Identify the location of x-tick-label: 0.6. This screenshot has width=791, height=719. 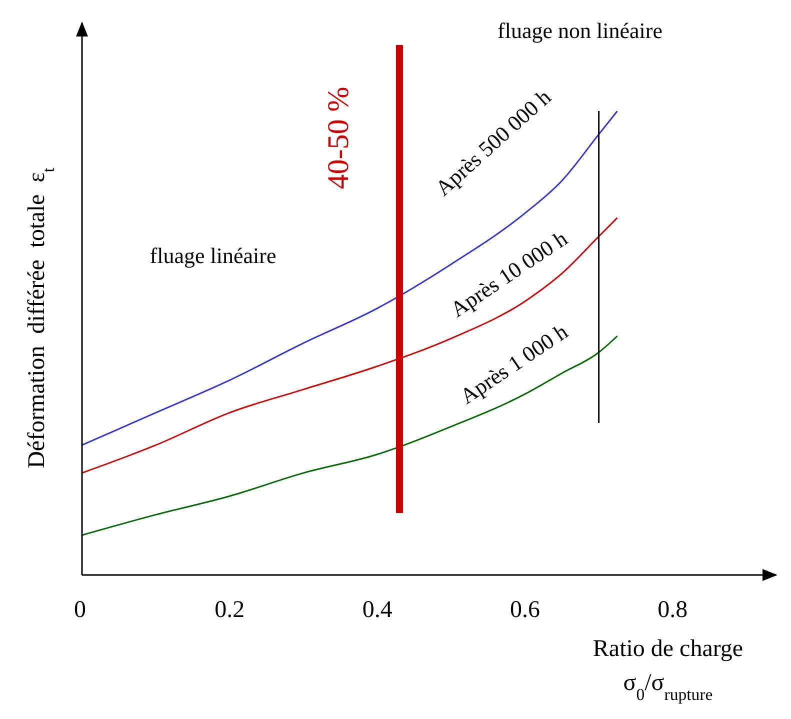
(525, 610).